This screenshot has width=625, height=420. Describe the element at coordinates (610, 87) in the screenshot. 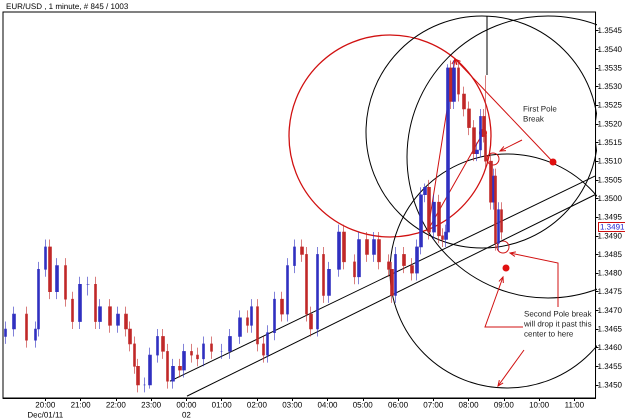

I see `y-tick-label: 1.3530` at that location.